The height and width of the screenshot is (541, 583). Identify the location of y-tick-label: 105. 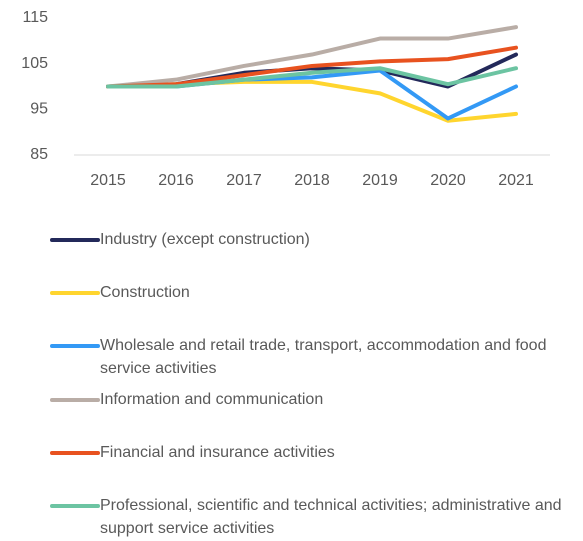
(34, 63).